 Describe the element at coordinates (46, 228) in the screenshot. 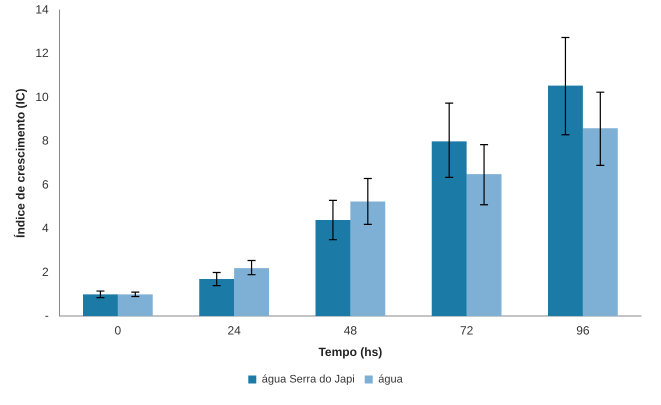

I see `y-tick-label: 4` at that location.